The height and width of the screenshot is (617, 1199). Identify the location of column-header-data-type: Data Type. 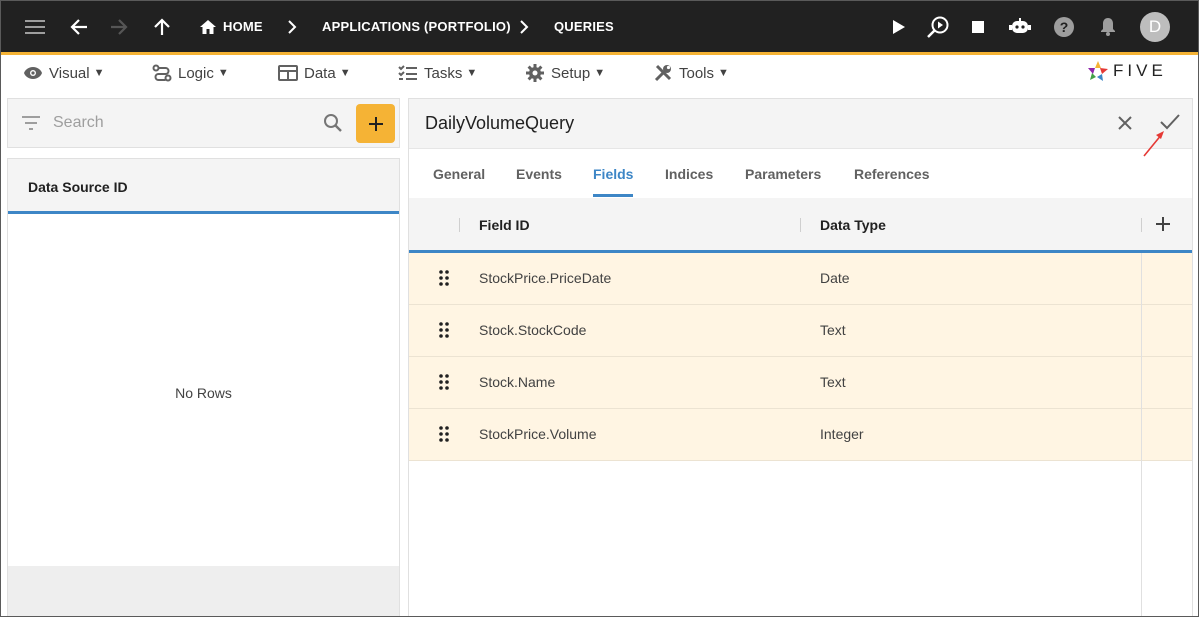
(853, 225).